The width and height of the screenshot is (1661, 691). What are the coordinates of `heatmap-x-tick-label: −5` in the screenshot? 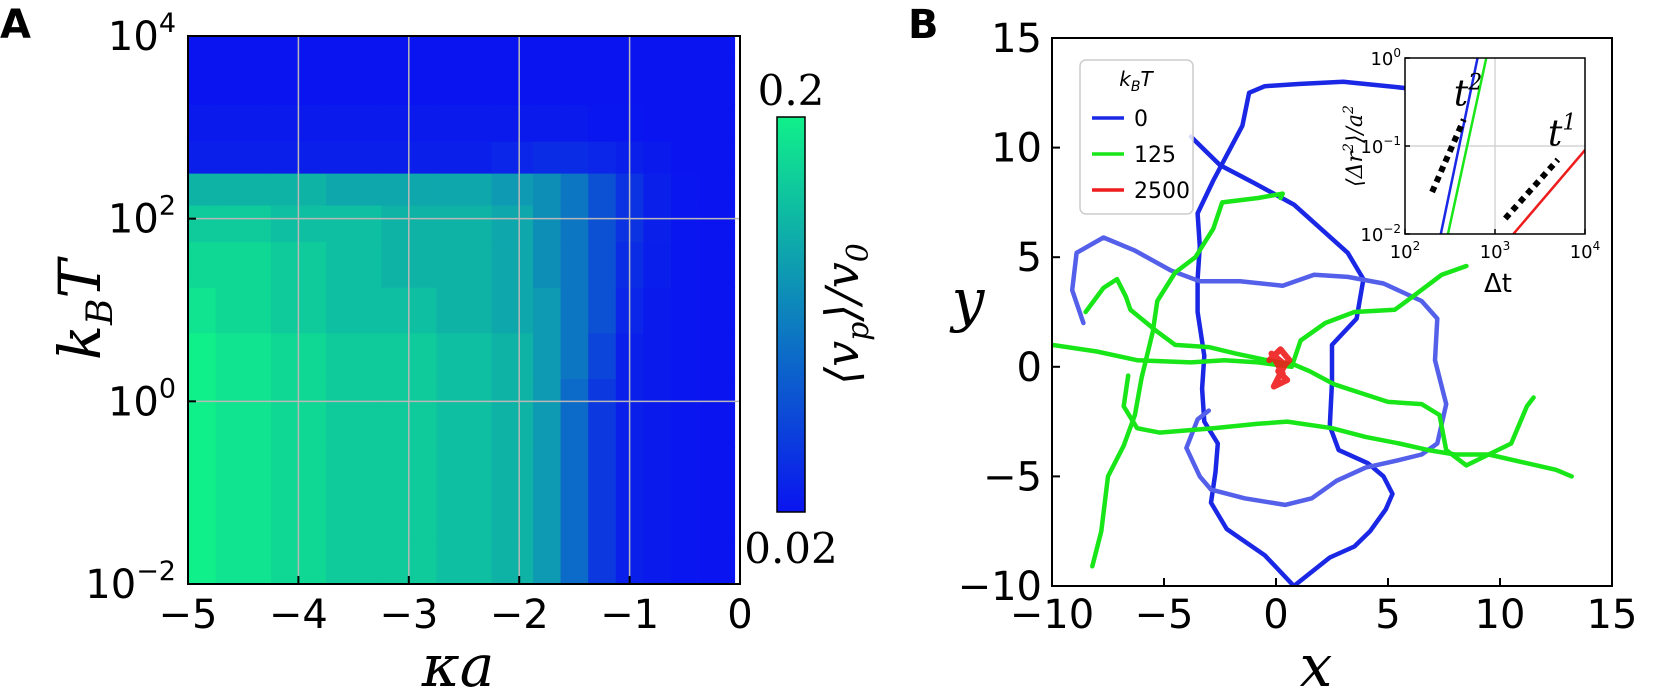 It's located at (188, 615).